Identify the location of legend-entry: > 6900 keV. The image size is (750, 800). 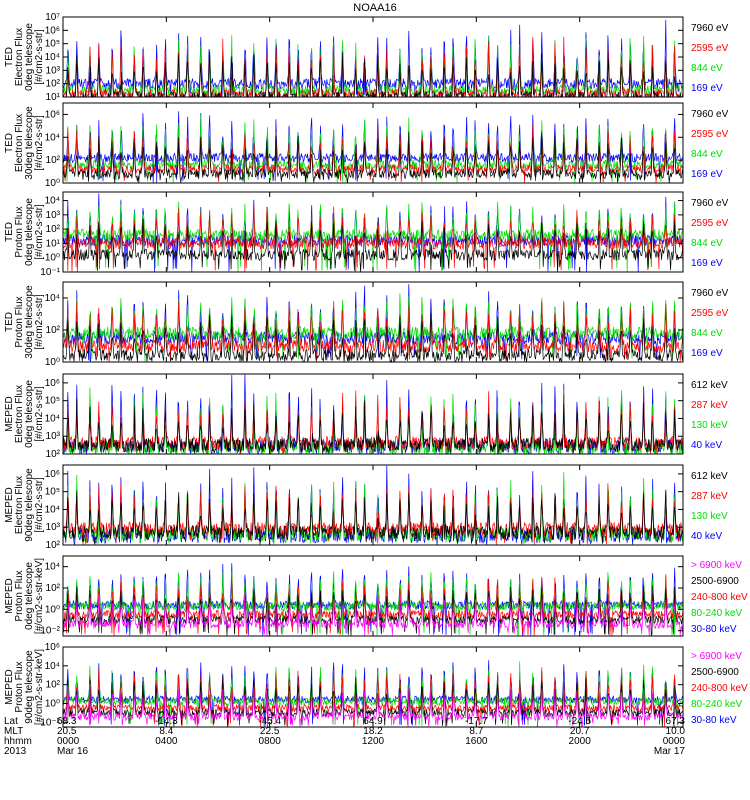
(716, 656).